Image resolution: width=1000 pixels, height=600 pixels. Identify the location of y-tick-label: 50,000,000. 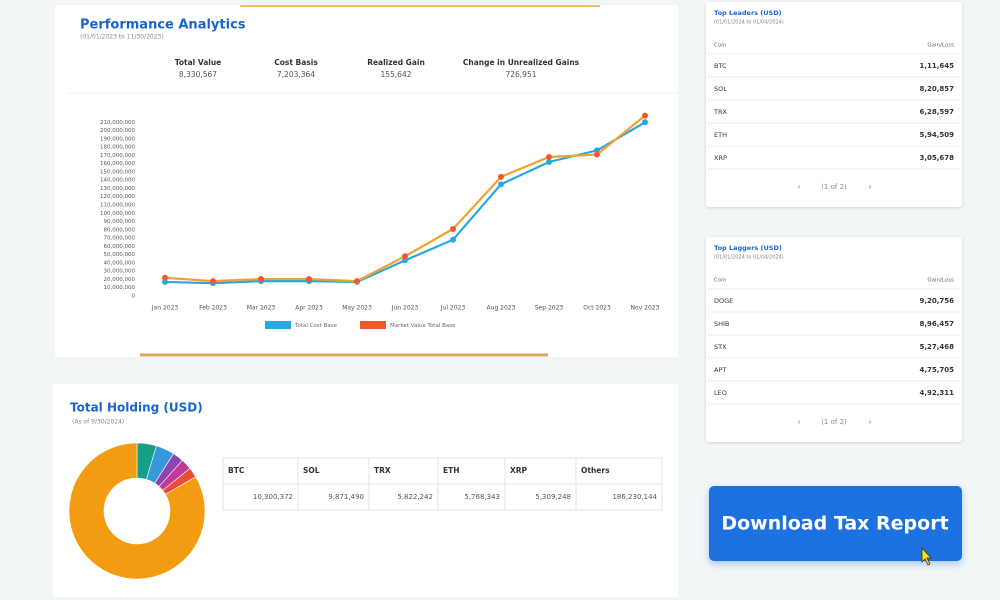
(120, 255).